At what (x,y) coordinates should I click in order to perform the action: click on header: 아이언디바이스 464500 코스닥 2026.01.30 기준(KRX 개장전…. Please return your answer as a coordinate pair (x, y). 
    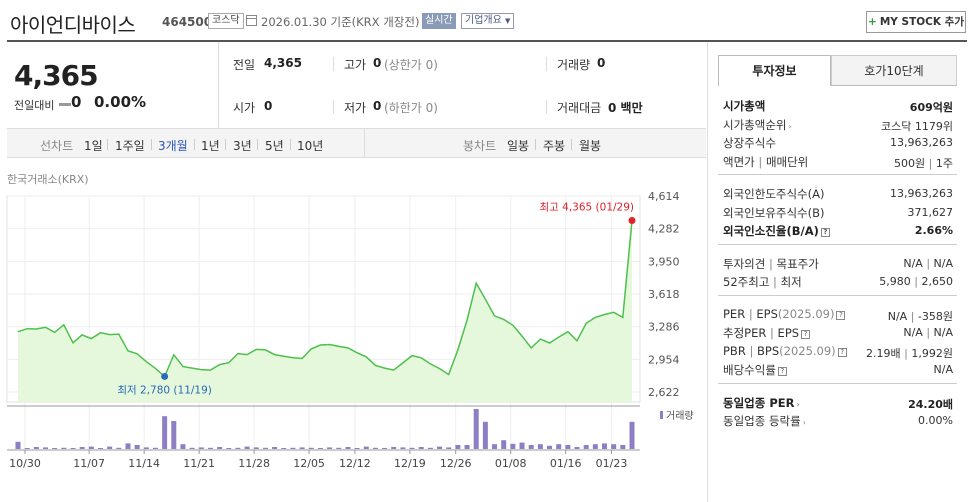
    Looking at the image, I should click on (488, 21).